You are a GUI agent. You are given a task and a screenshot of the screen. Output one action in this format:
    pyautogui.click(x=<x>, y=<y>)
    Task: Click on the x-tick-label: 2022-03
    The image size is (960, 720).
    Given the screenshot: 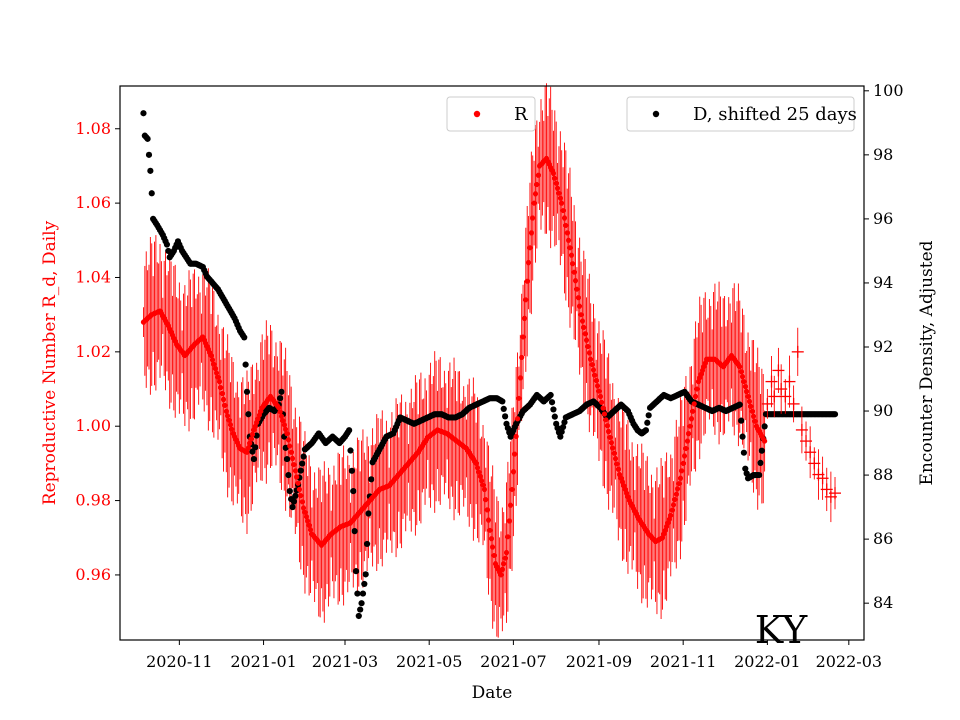 What is the action you would take?
    pyautogui.click(x=849, y=661)
    